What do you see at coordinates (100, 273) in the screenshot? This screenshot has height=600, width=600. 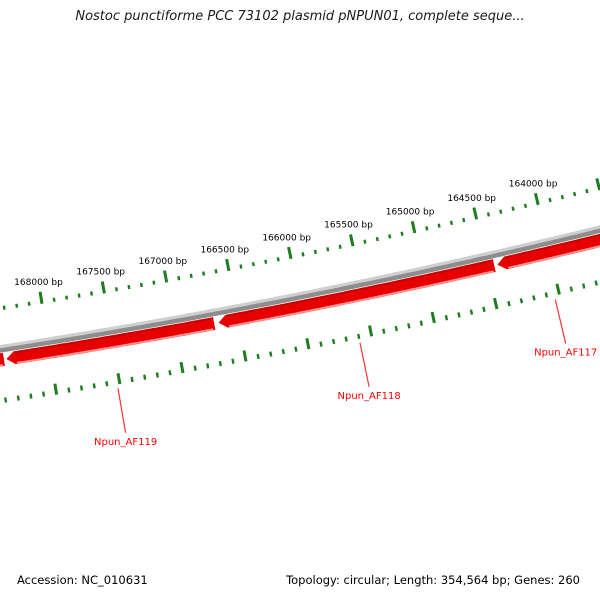 I see `ruler-tick-label: 167500 bp` at bounding box center [100, 273].